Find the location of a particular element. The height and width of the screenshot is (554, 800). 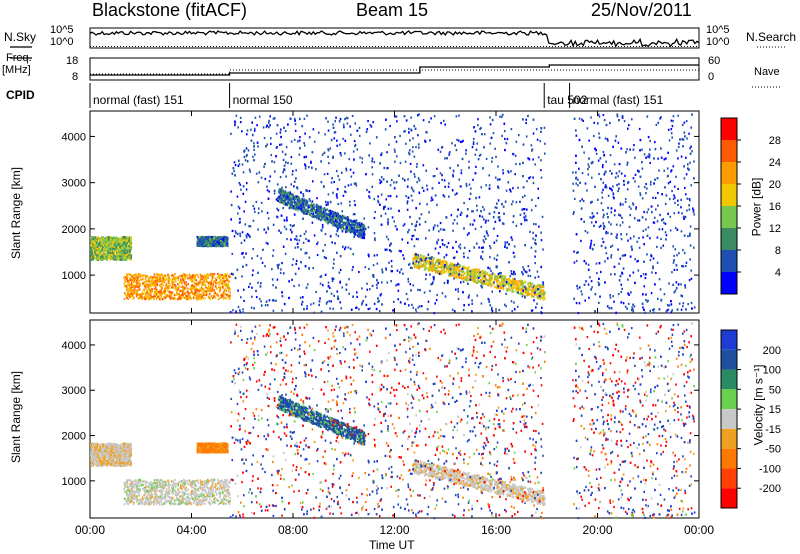

noise-panel is located at coordinates (394, 38).